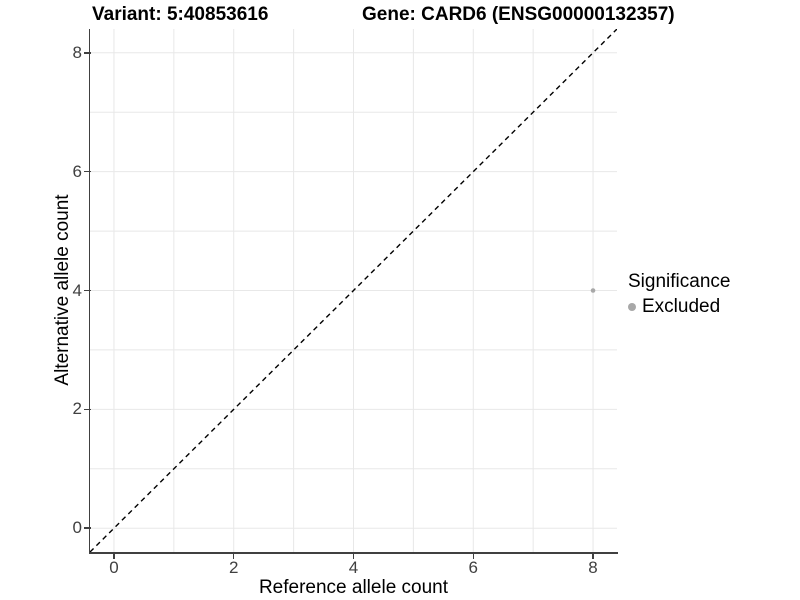 This screenshot has height=600, width=800. I want to click on y-tick-label: 8, so click(77, 52).